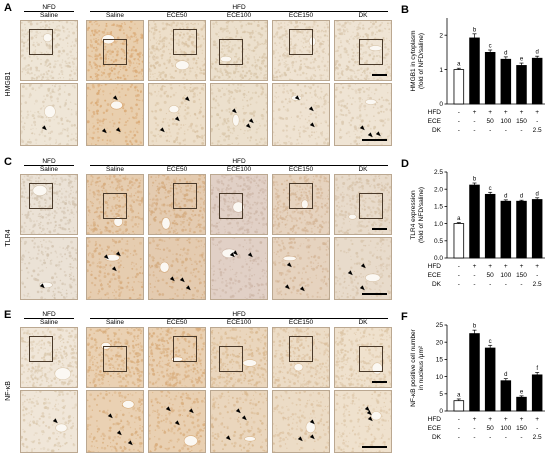 This screenshot has width=550, height=461. Describe the element at coordinates (301, 169) in the screenshot. I see `column-label: ECE150` at that location.